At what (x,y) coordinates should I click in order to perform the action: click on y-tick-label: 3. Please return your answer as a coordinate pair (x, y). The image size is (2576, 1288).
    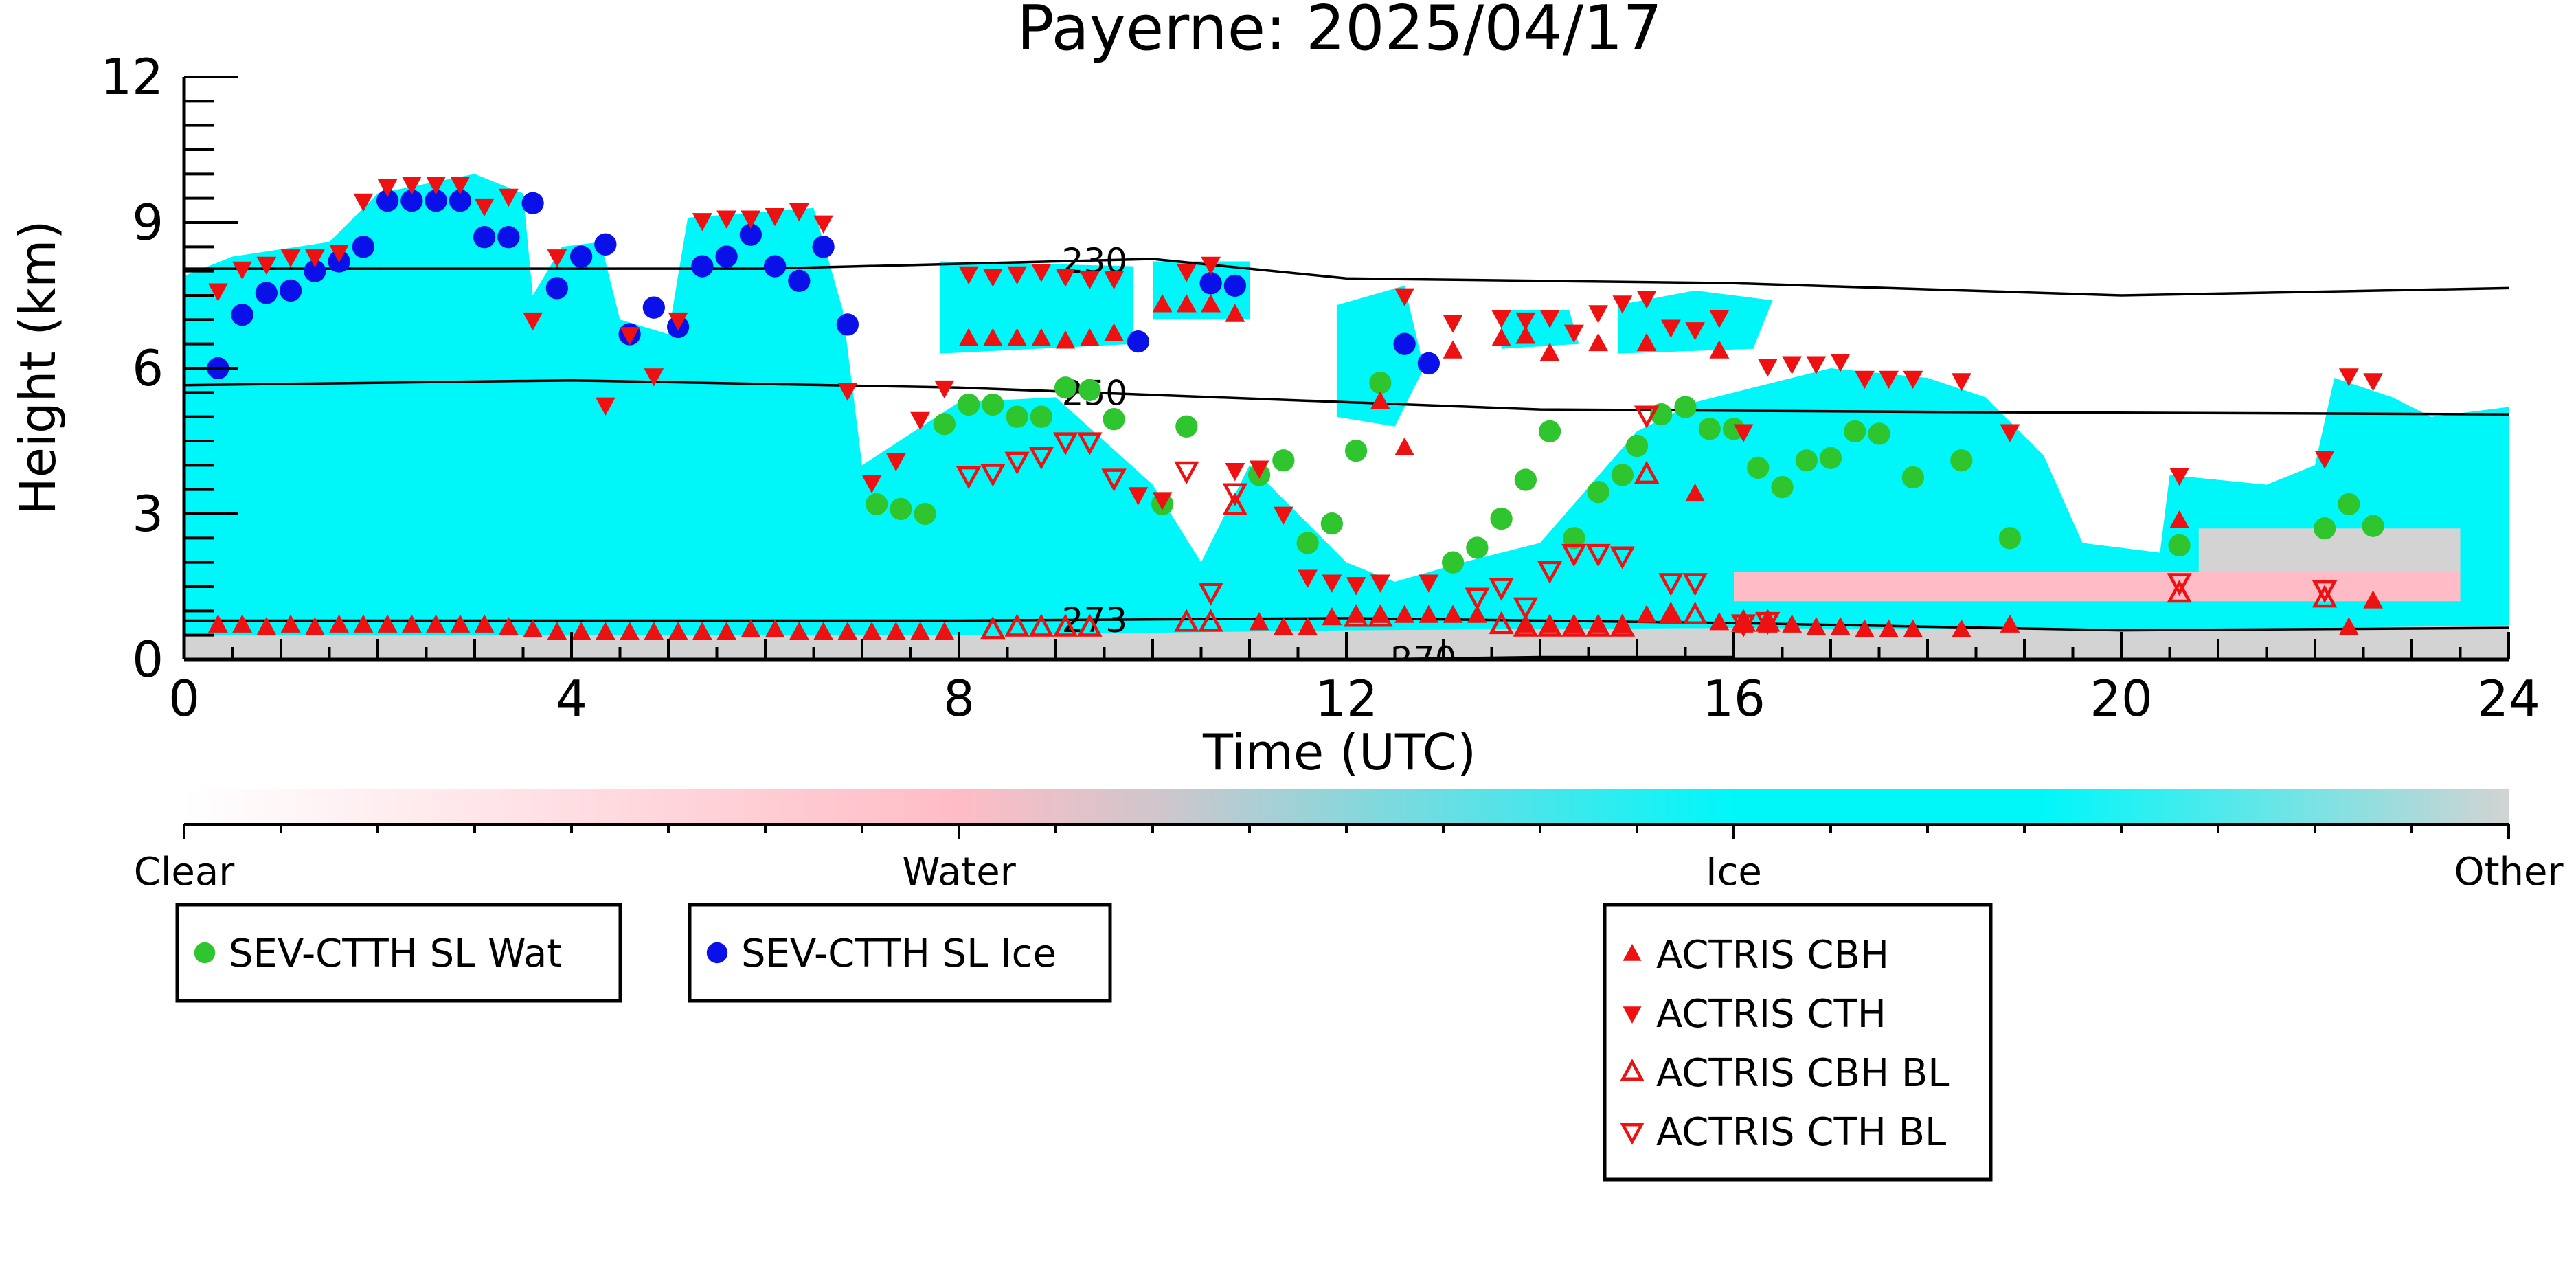
    Looking at the image, I should click on (147, 514).